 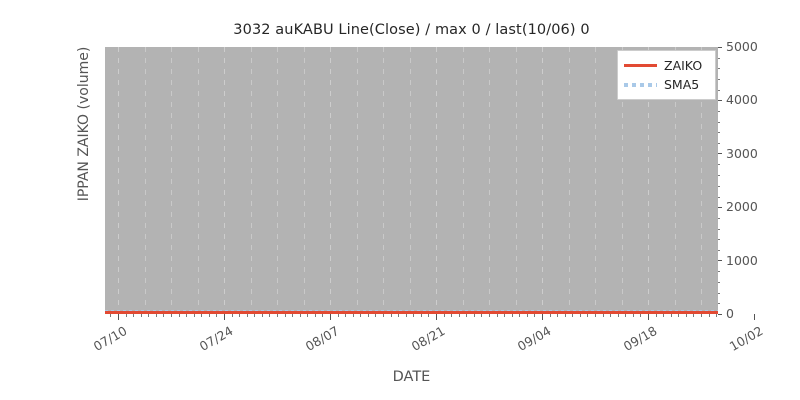 I want to click on x-axis-tick-label: 08/21, so click(x=428, y=339).